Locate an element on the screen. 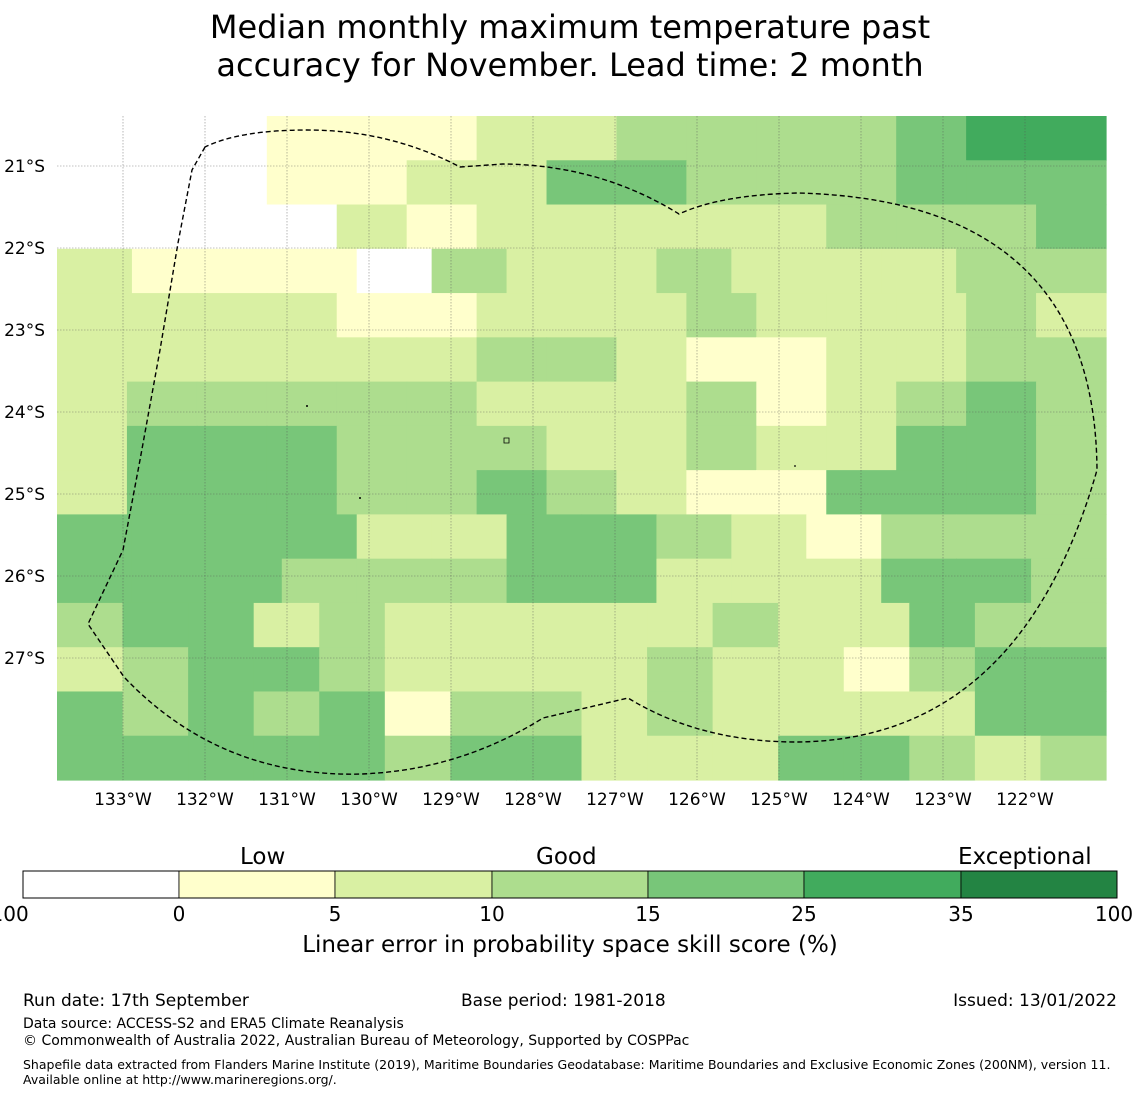 This screenshot has width=1140, height=1095. latitude-label: 27°S is located at coordinates (24, 659).